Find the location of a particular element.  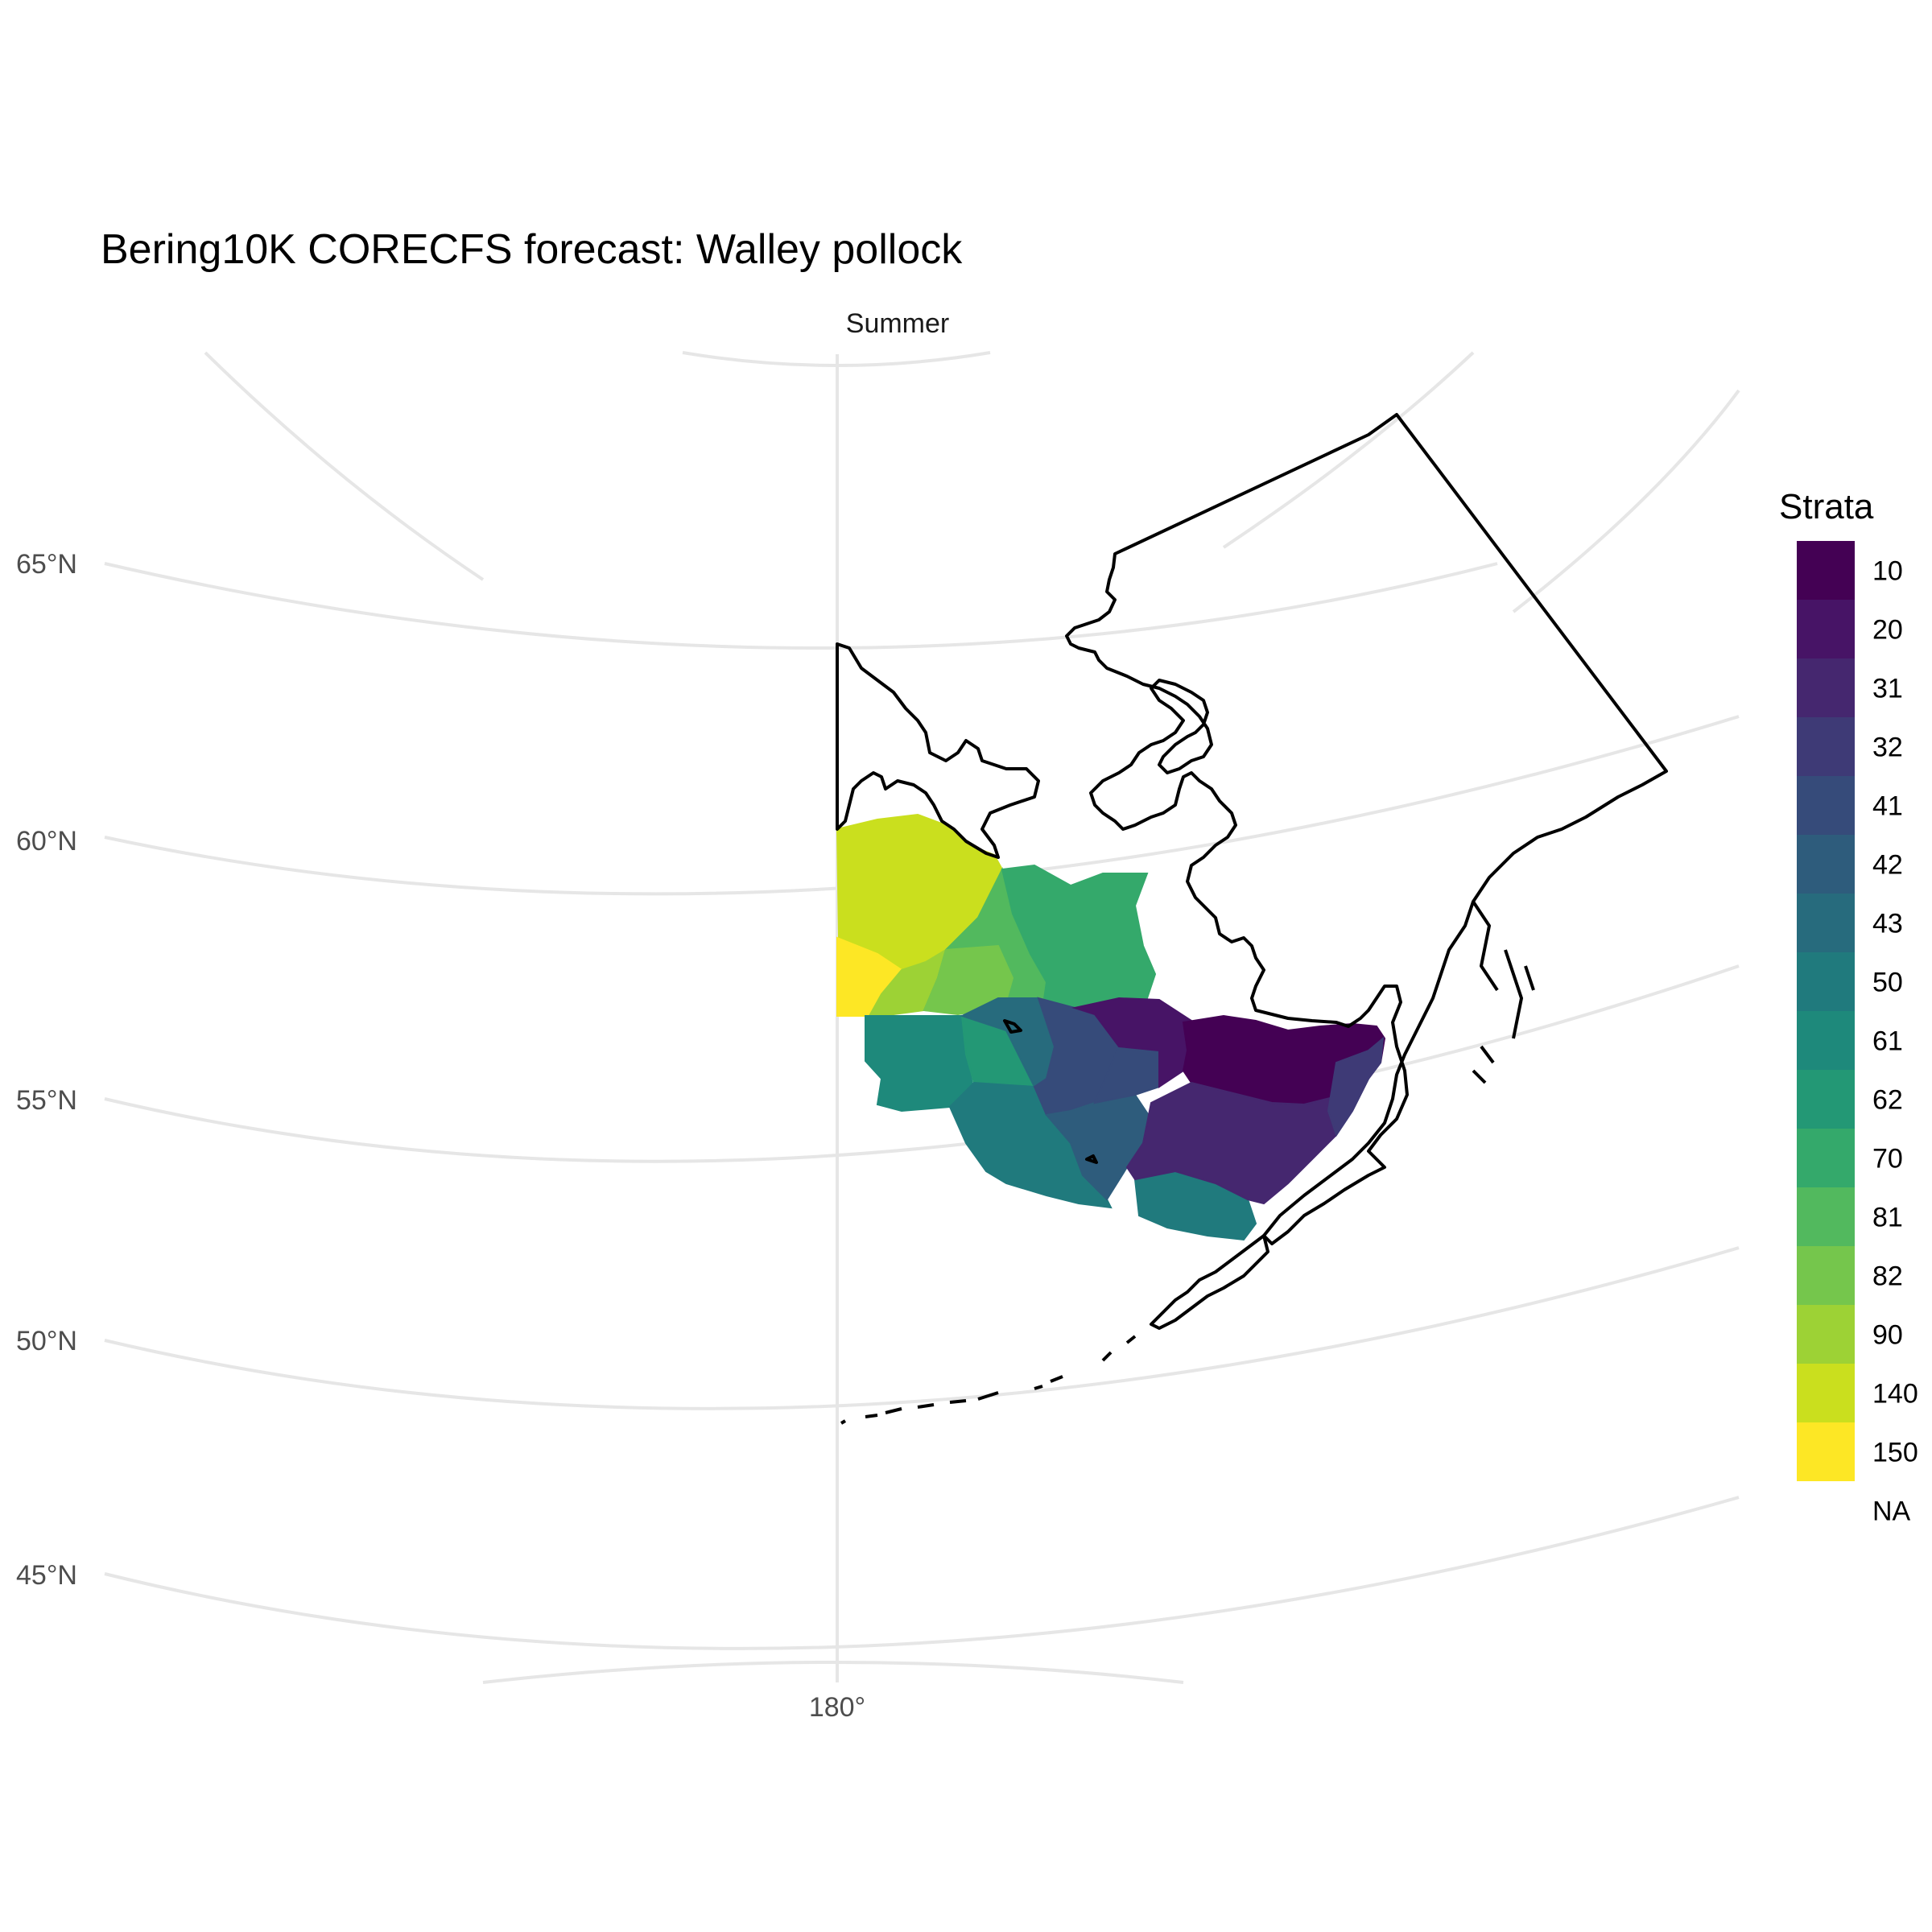

legend-label: 90 is located at coordinates (1887, 1335).